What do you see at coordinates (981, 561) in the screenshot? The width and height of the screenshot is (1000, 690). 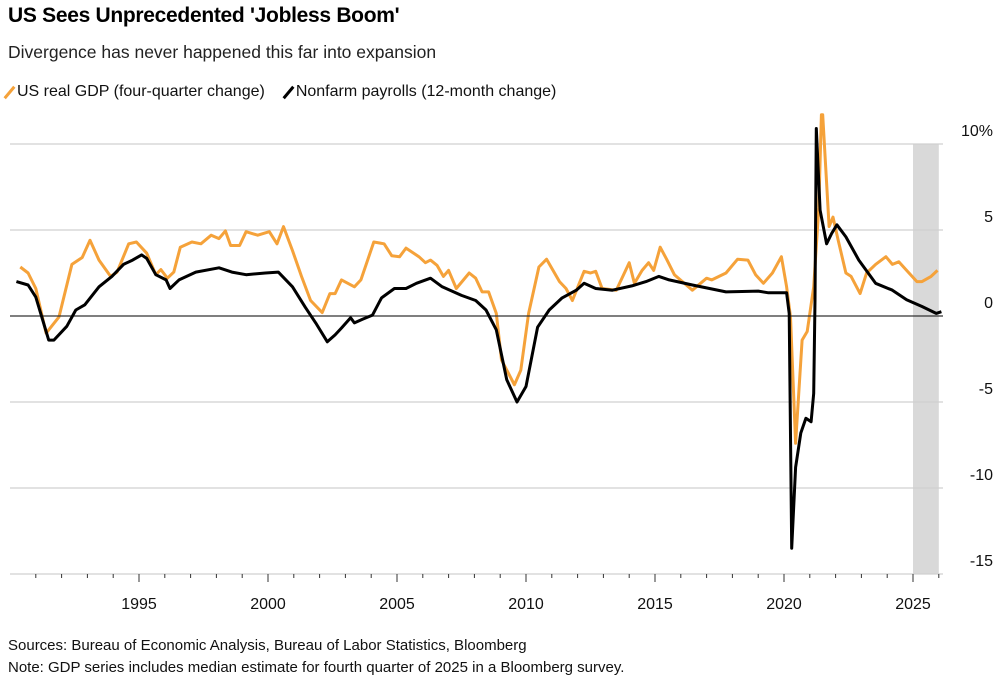 I see `y-tick-label: -15` at bounding box center [981, 561].